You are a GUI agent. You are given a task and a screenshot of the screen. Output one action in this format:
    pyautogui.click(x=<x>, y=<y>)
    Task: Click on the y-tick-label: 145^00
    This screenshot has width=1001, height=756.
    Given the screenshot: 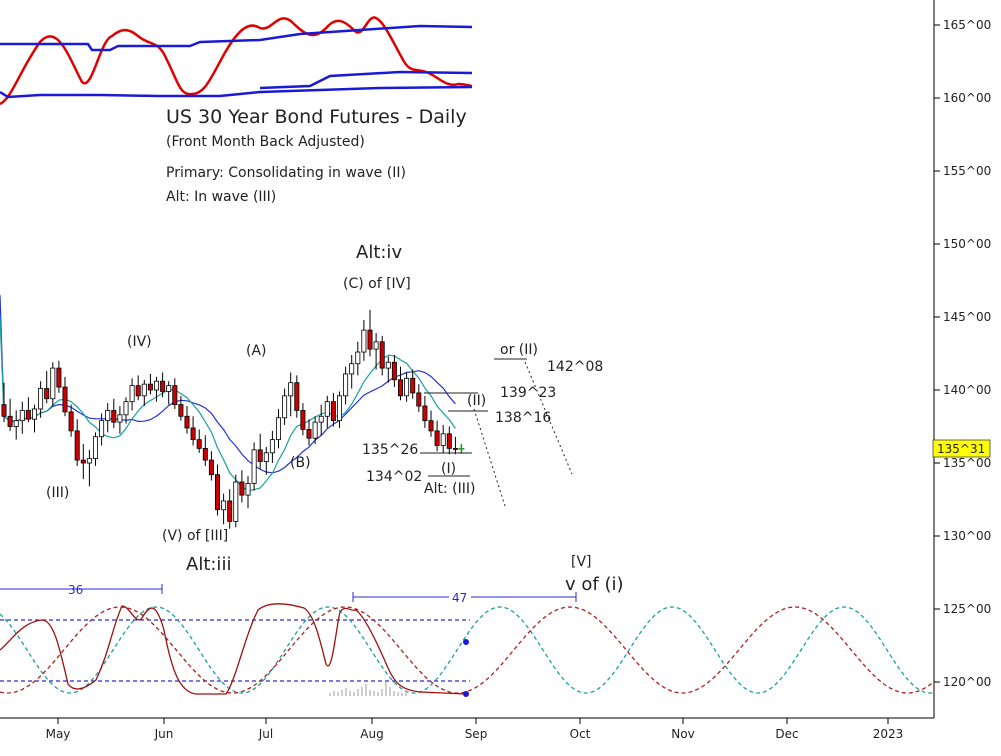 What is the action you would take?
    pyautogui.click(x=967, y=317)
    